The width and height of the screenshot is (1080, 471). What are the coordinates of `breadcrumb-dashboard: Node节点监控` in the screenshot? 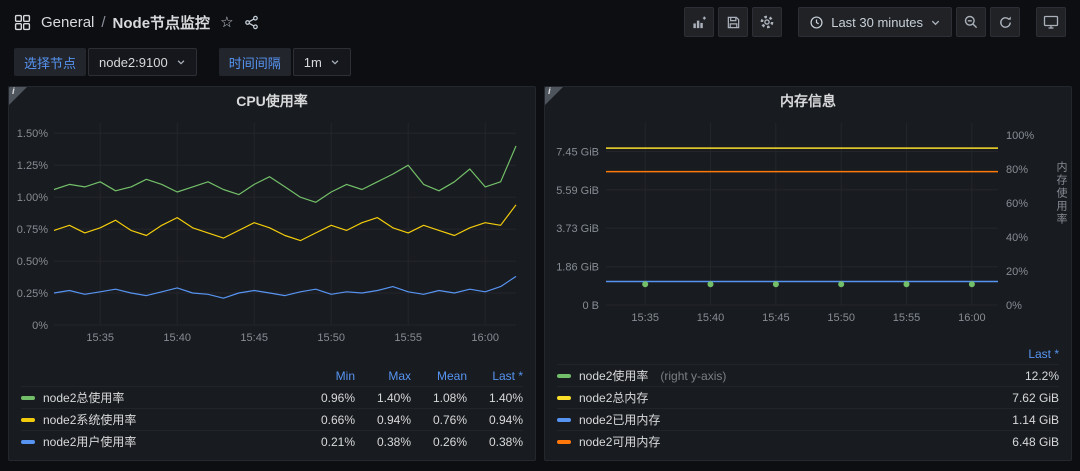 It's located at (161, 23).